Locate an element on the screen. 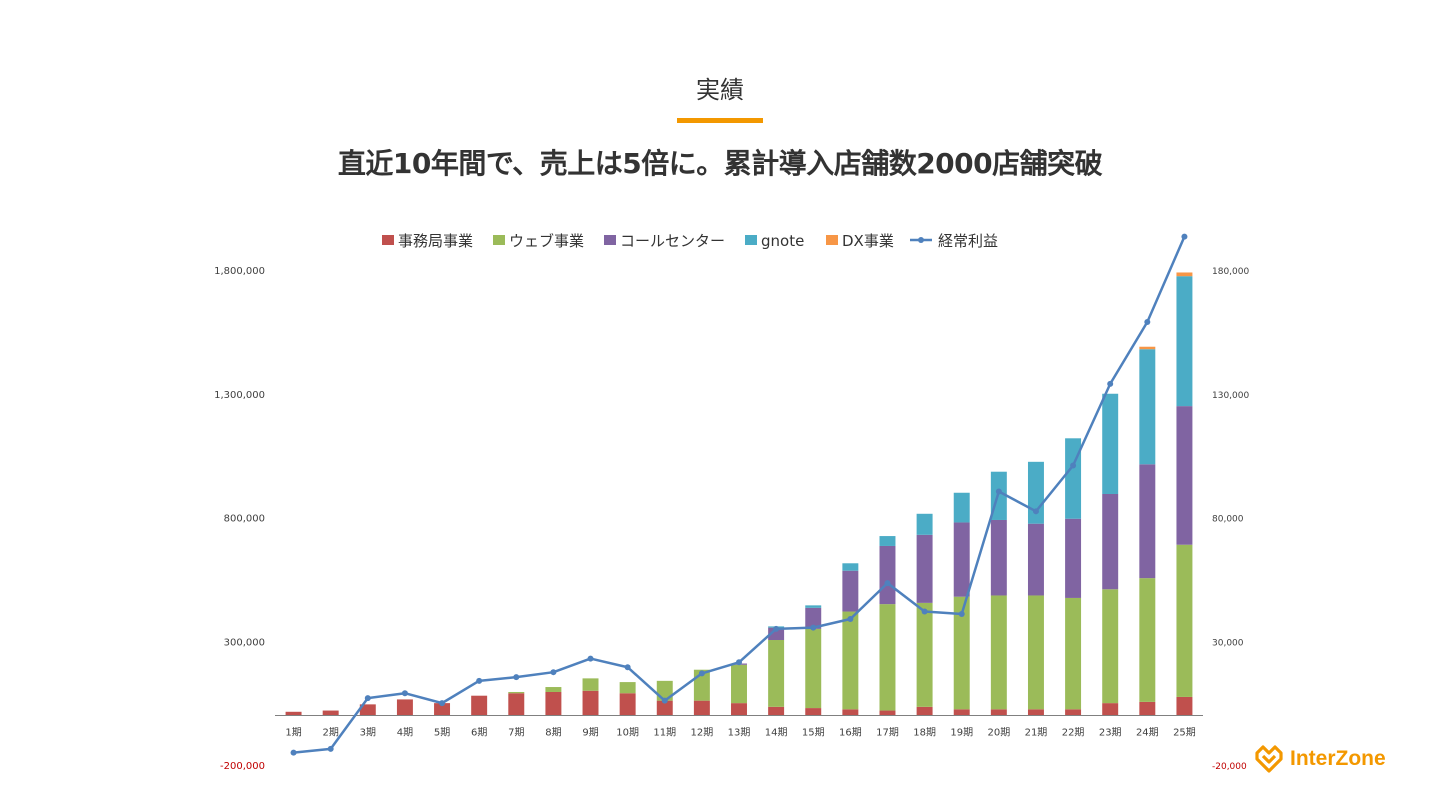 The width and height of the screenshot is (1440, 810). legend-marker is located at coordinates (921, 240).